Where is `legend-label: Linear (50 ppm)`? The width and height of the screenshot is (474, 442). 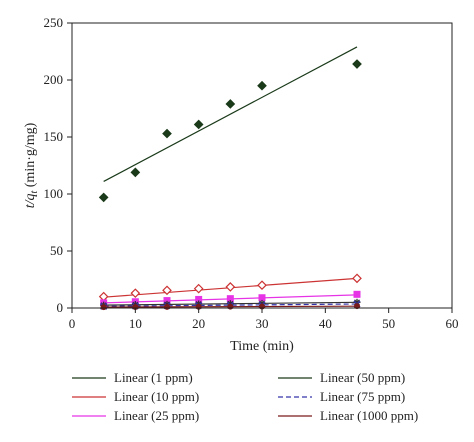 legend-label: Linear (50 ppm) is located at coordinates (362, 377).